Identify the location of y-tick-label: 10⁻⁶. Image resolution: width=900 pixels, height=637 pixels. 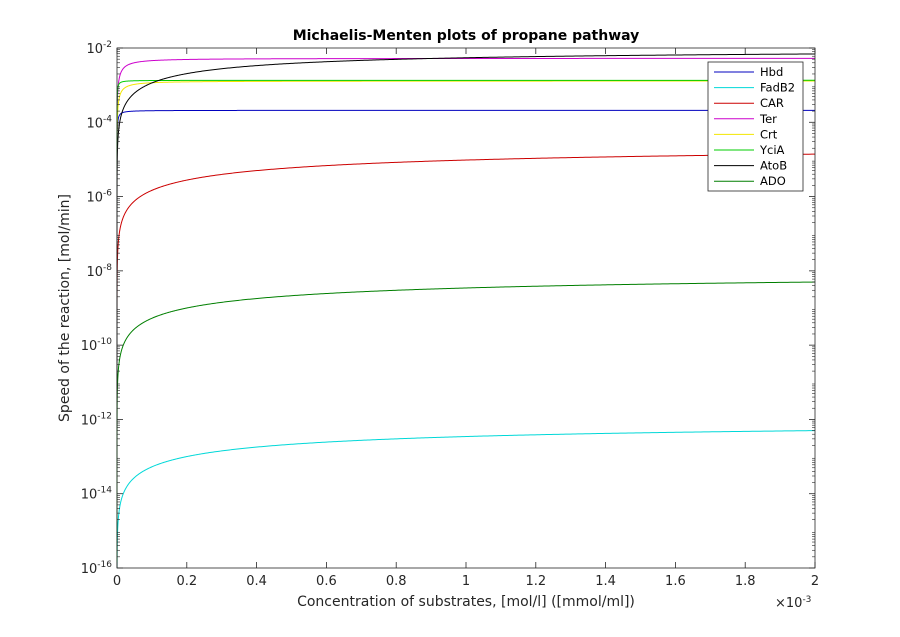
(99, 197).